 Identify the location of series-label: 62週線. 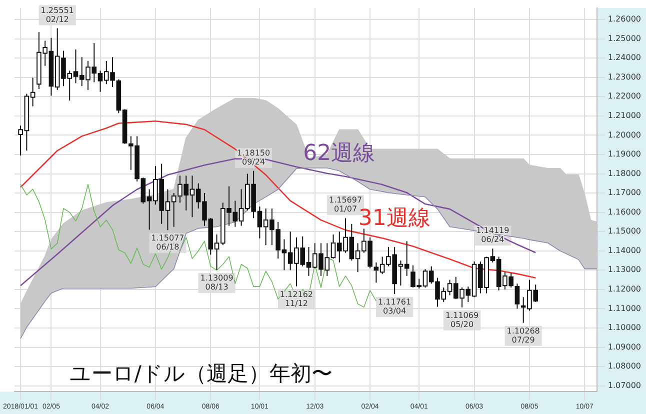
(339, 153).